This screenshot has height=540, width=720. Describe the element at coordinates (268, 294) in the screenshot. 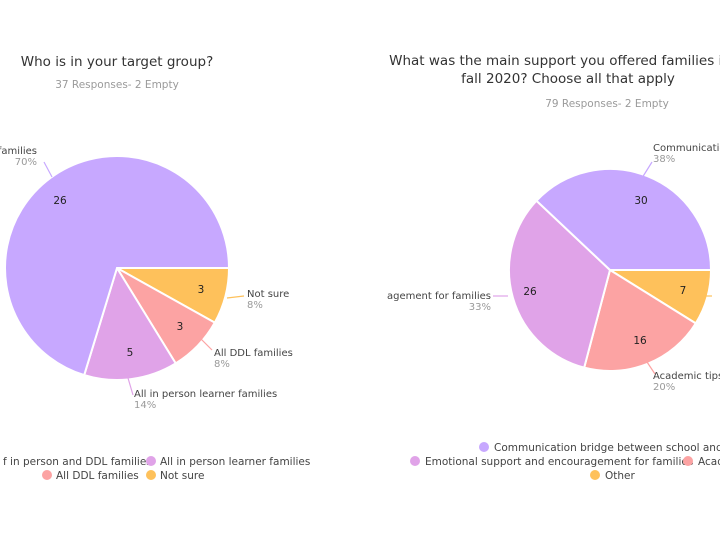

I see `slice-name-label: Not sure` at that location.